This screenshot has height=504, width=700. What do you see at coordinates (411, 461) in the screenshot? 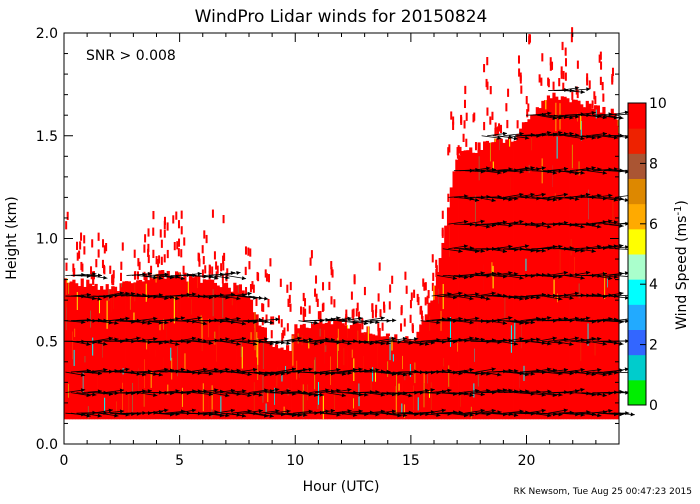
I see `x-tick-label: 15` at bounding box center [411, 461].